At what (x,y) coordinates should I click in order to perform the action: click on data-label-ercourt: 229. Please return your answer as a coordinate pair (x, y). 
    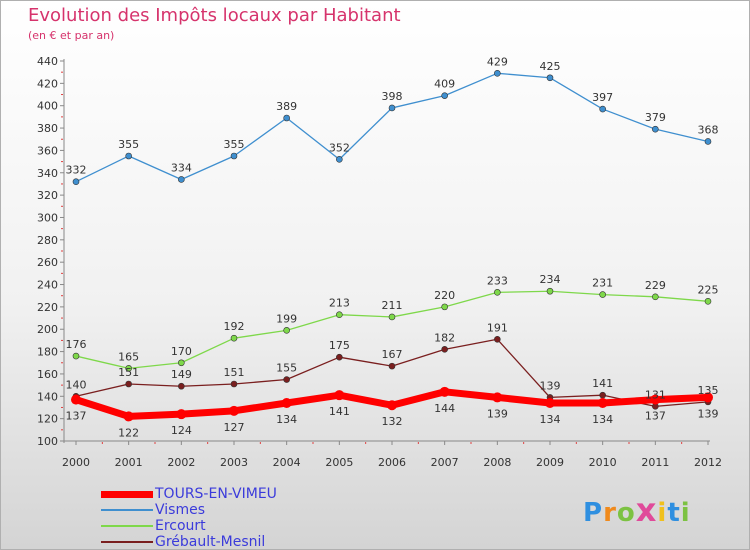
    Looking at the image, I should click on (655, 285).